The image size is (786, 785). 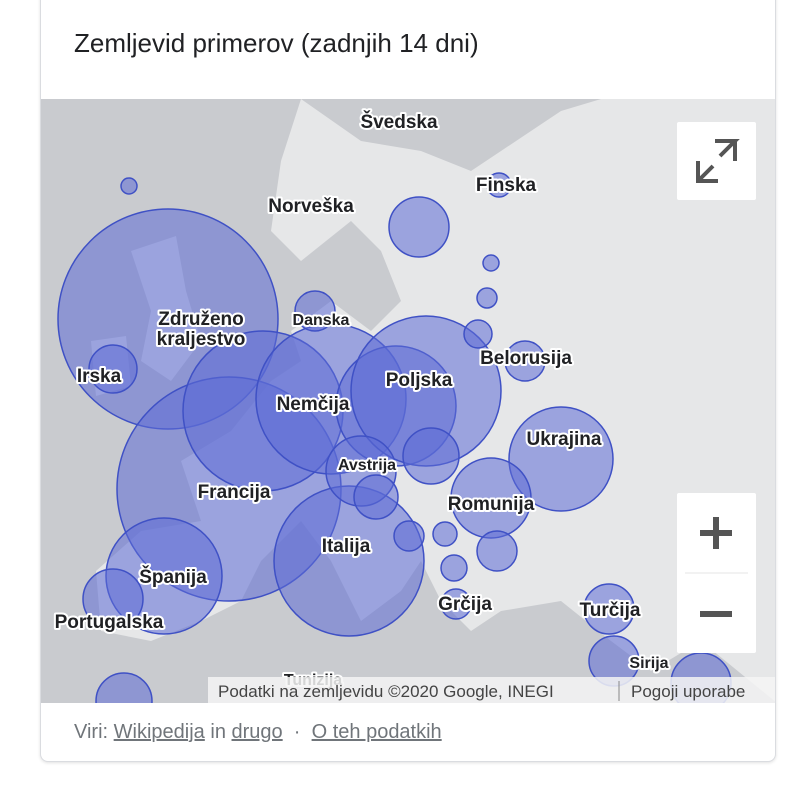 What do you see at coordinates (218, 732) in the screenshot?
I see `conjunction: in` at bounding box center [218, 732].